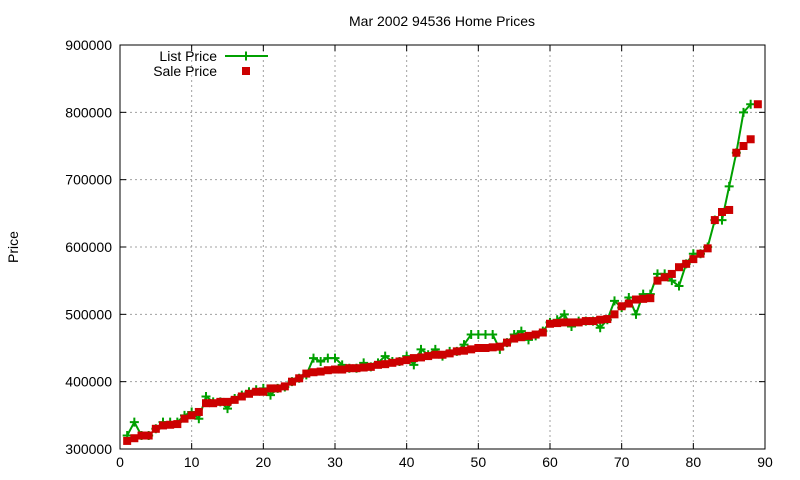 This screenshot has height=480, width=800. What do you see at coordinates (188, 56) in the screenshot?
I see `legend-label-list-price: List Price` at bounding box center [188, 56].